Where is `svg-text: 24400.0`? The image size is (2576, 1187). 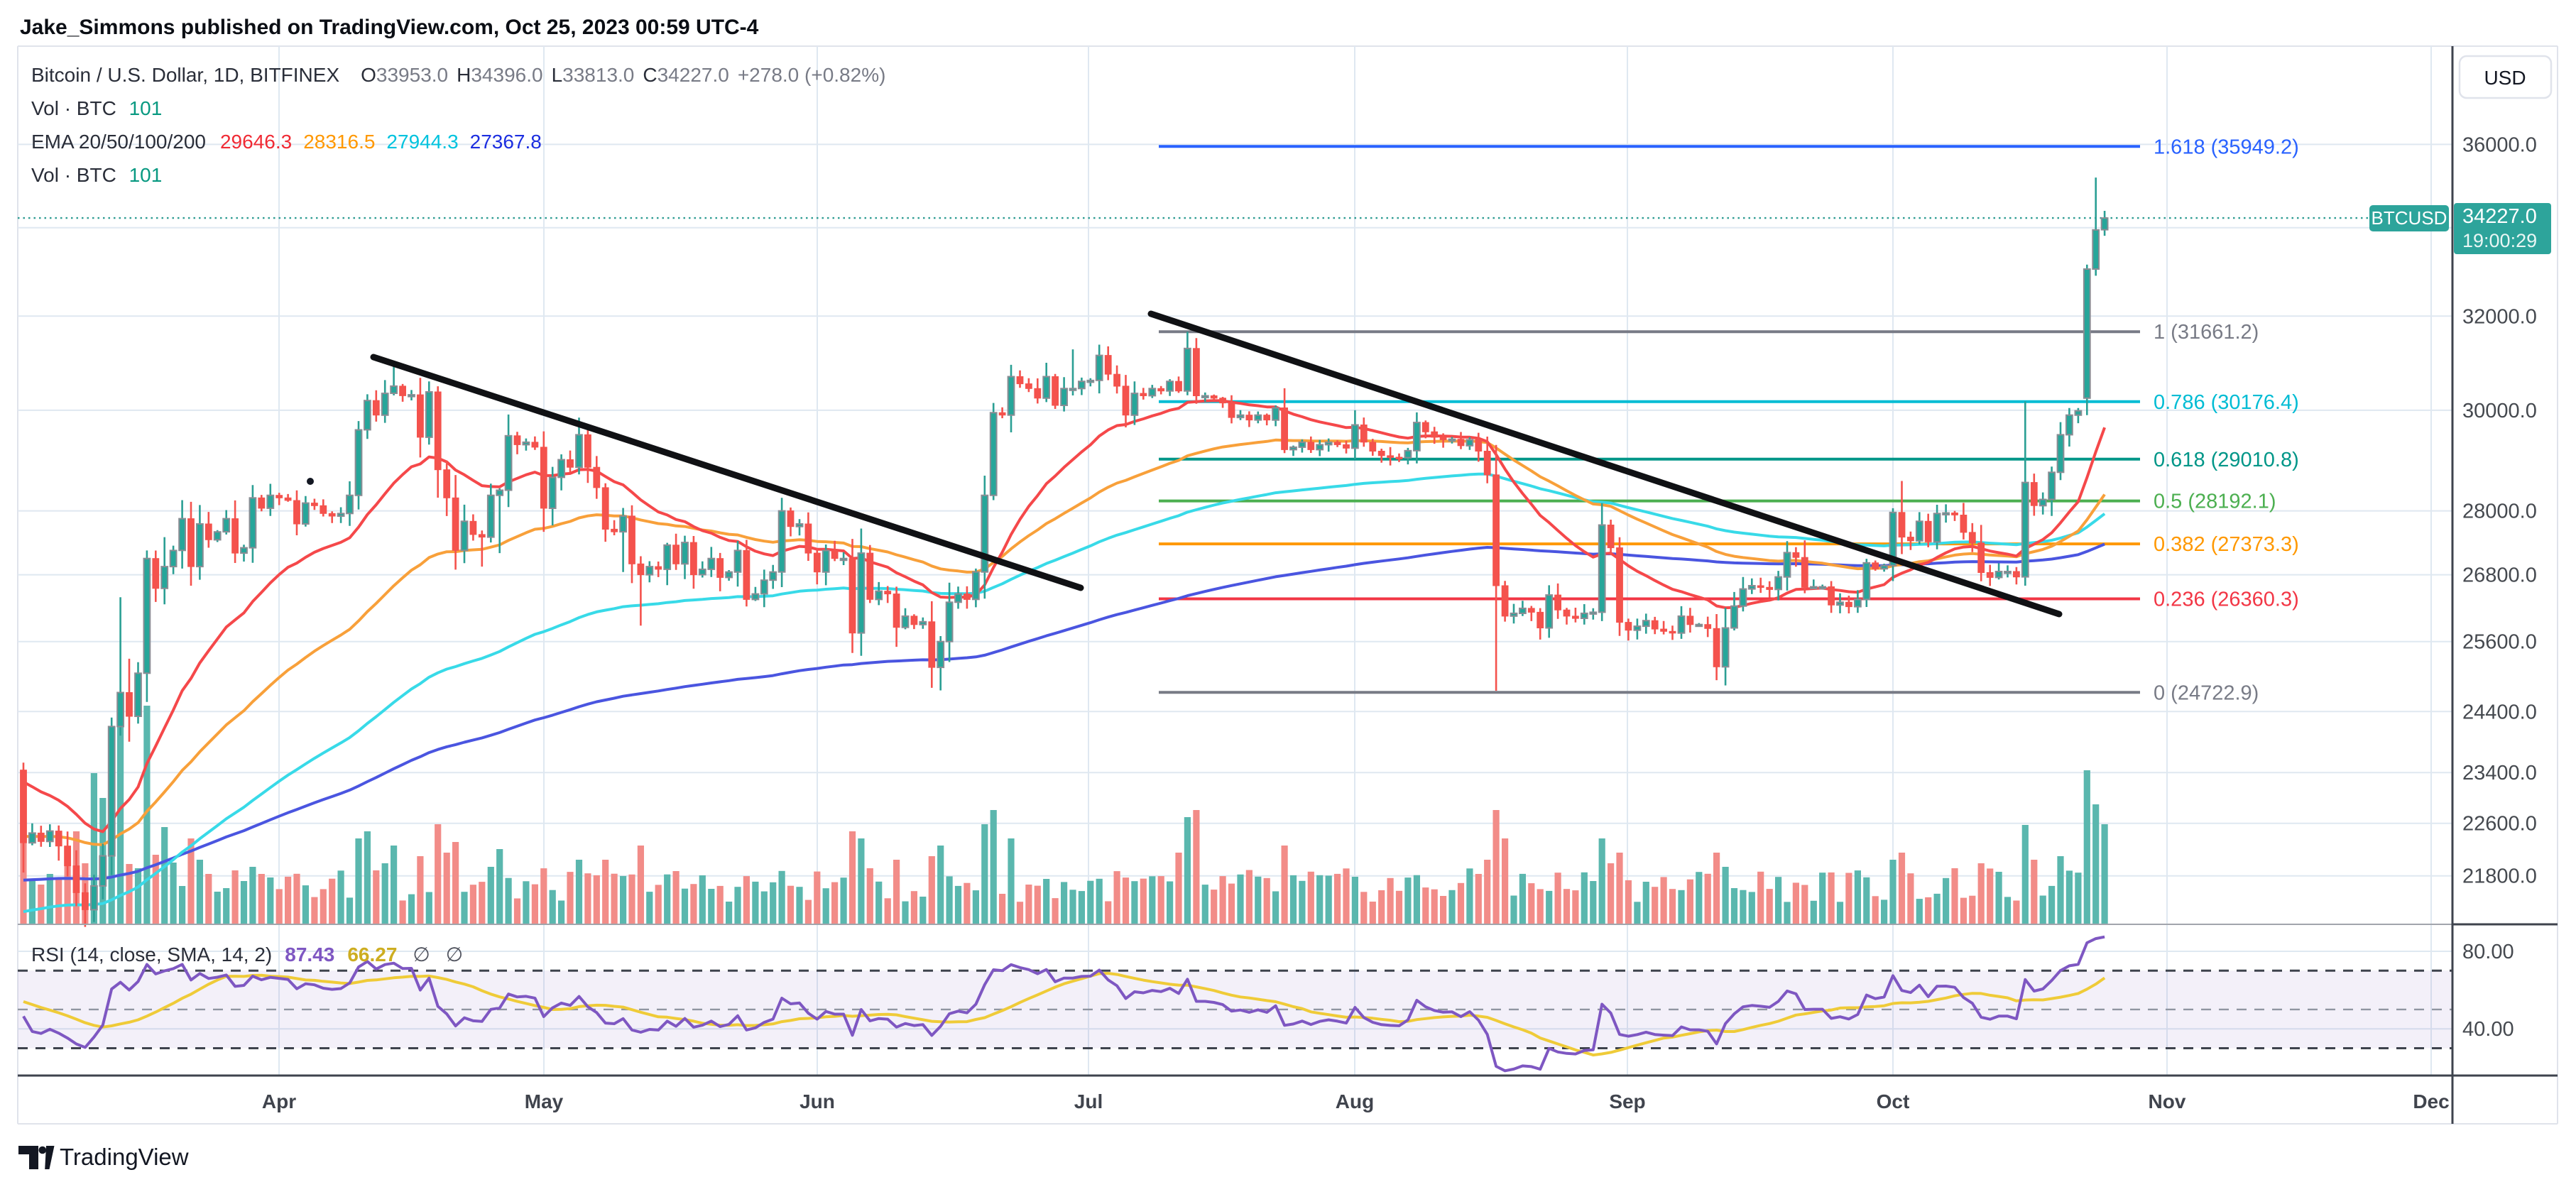
svg-text: 24400.0 is located at coordinates (2499, 712).